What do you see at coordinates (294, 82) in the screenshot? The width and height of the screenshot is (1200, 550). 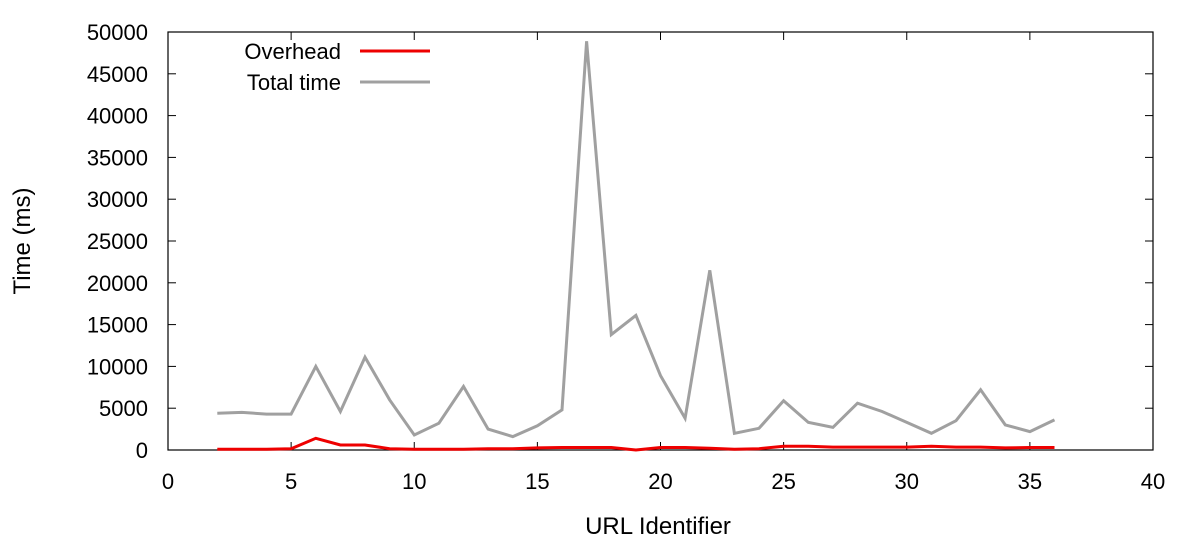 I see `legend-label: Total time` at bounding box center [294, 82].